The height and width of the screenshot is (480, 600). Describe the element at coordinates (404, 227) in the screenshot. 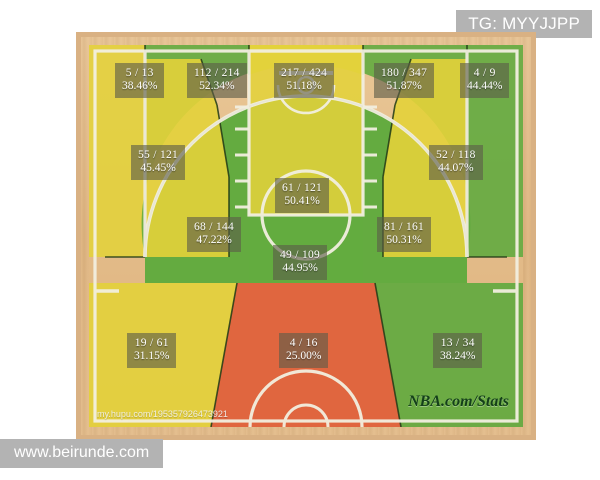

I see `zone-made-attempted: 81 / 161` at that location.